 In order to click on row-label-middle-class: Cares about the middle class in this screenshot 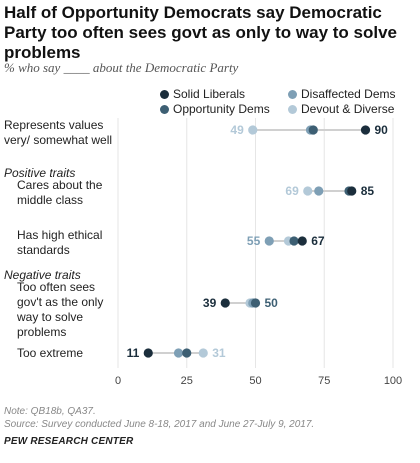, I will do `click(60, 192)`.